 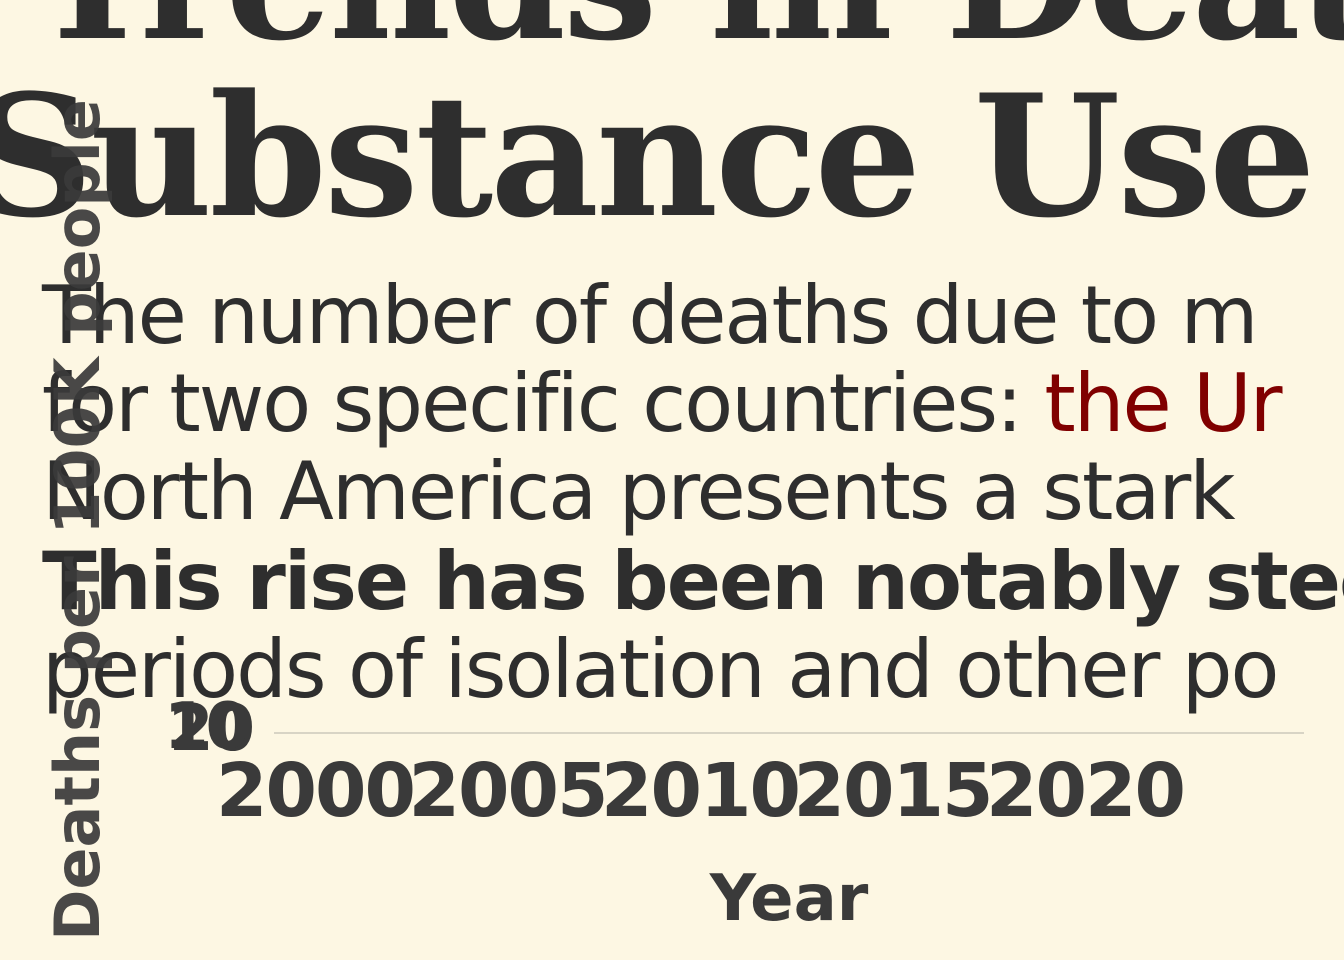 I want to click on subtitle-line-2-text: for two specific countries:, so click(x=543, y=403).